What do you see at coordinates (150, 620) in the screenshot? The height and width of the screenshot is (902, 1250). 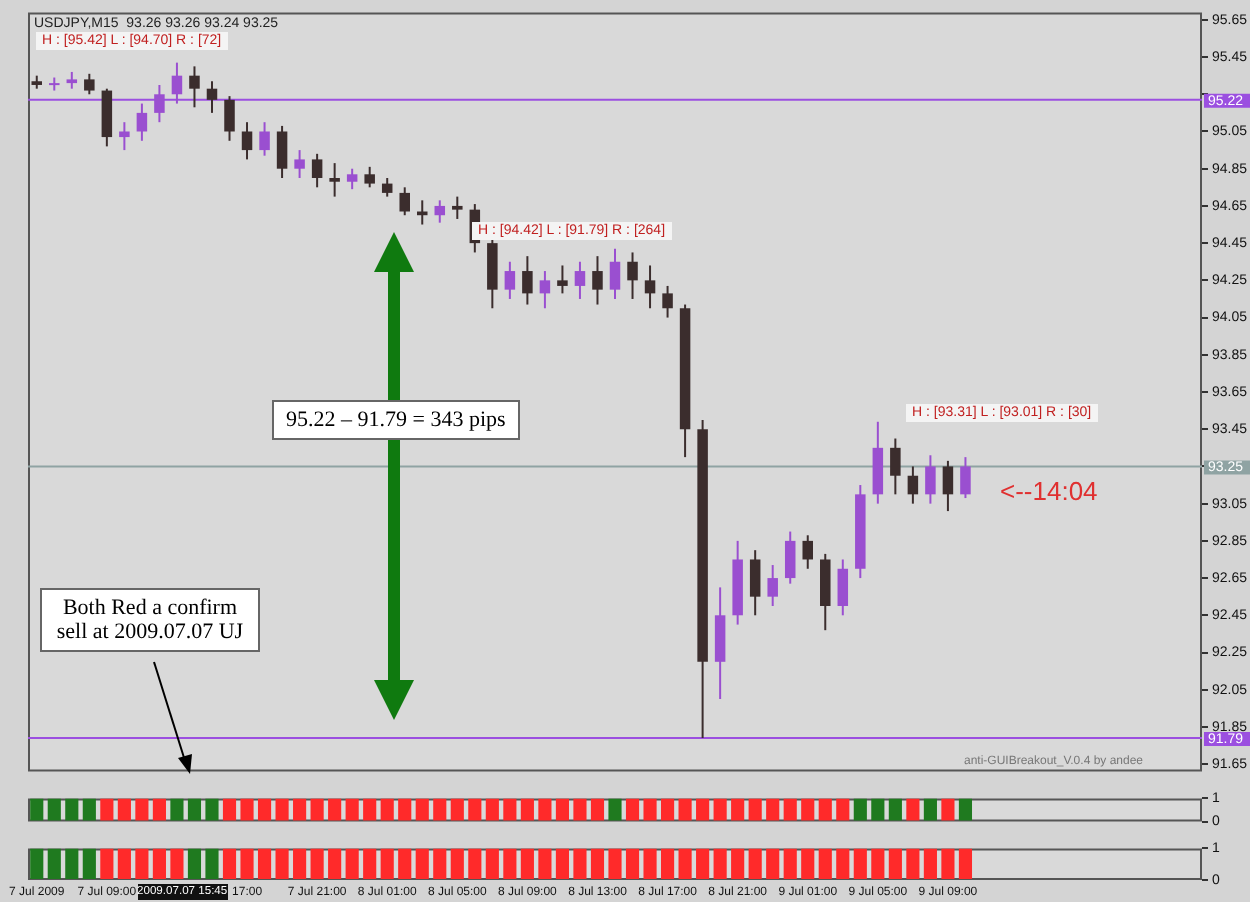 I see `annotation: Both Red a confirm sell at 2009.07.07 UJ` at bounding box center [150, 620].